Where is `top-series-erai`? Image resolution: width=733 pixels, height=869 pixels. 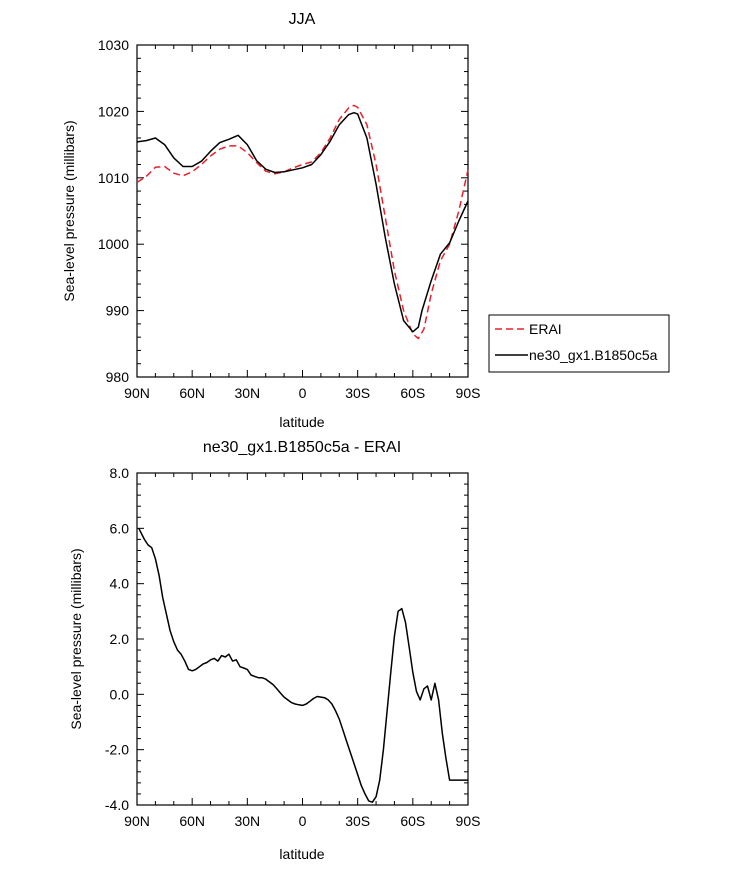 top-series-erai is located at coordinates (302, 222).